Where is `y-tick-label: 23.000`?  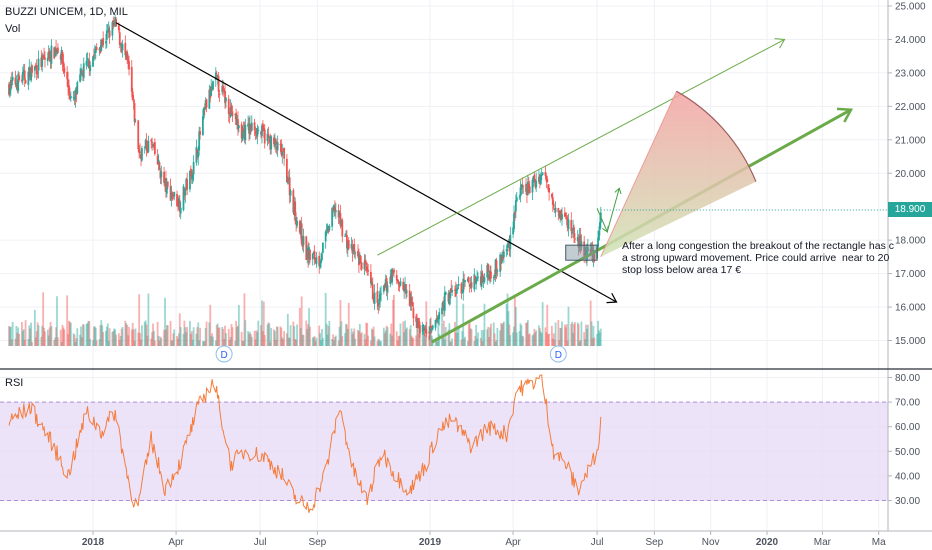 y-tick-label: 23.000 is located at coordinates (910, 73).